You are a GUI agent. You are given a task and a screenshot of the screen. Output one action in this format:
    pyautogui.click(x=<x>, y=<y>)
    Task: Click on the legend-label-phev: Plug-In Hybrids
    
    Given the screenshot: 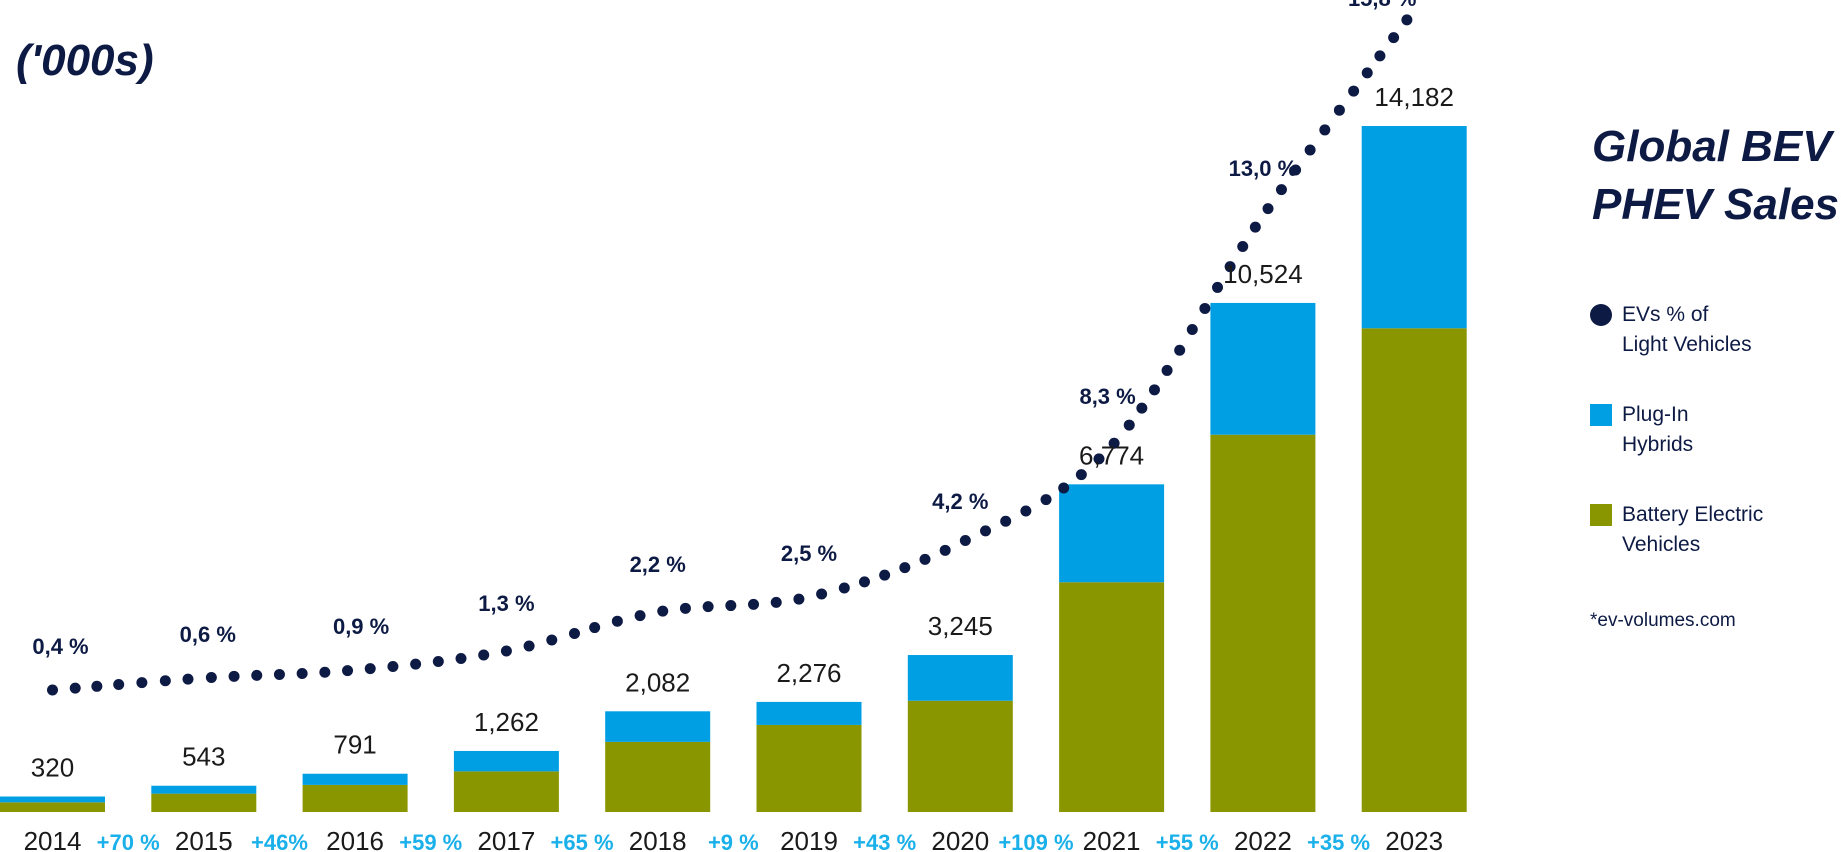 What is the action you would take?
    pyautogui.click(x=1658, y=429)
    